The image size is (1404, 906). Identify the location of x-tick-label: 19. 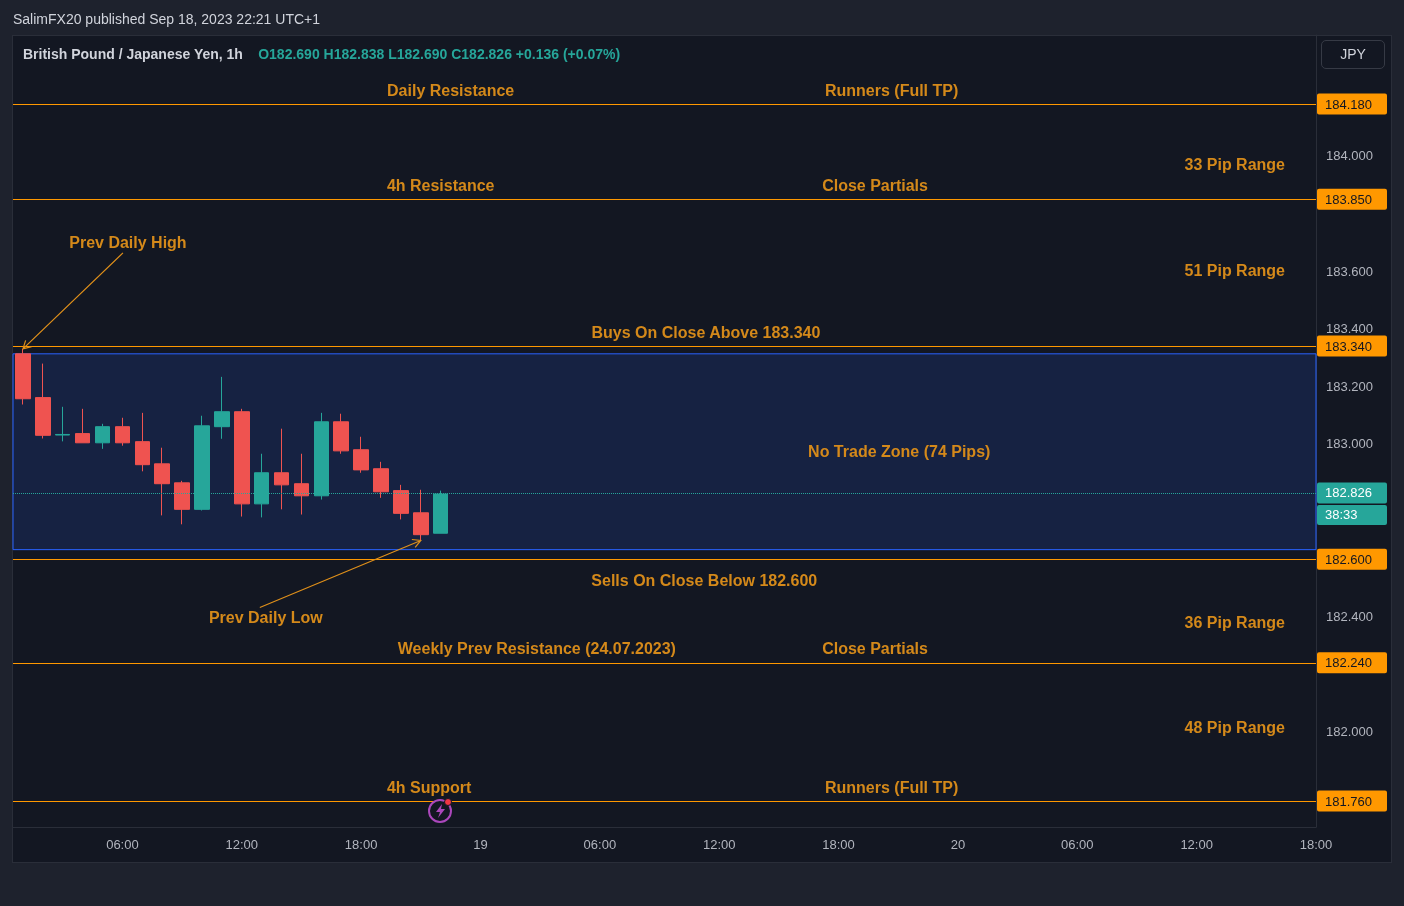
(480, 844).